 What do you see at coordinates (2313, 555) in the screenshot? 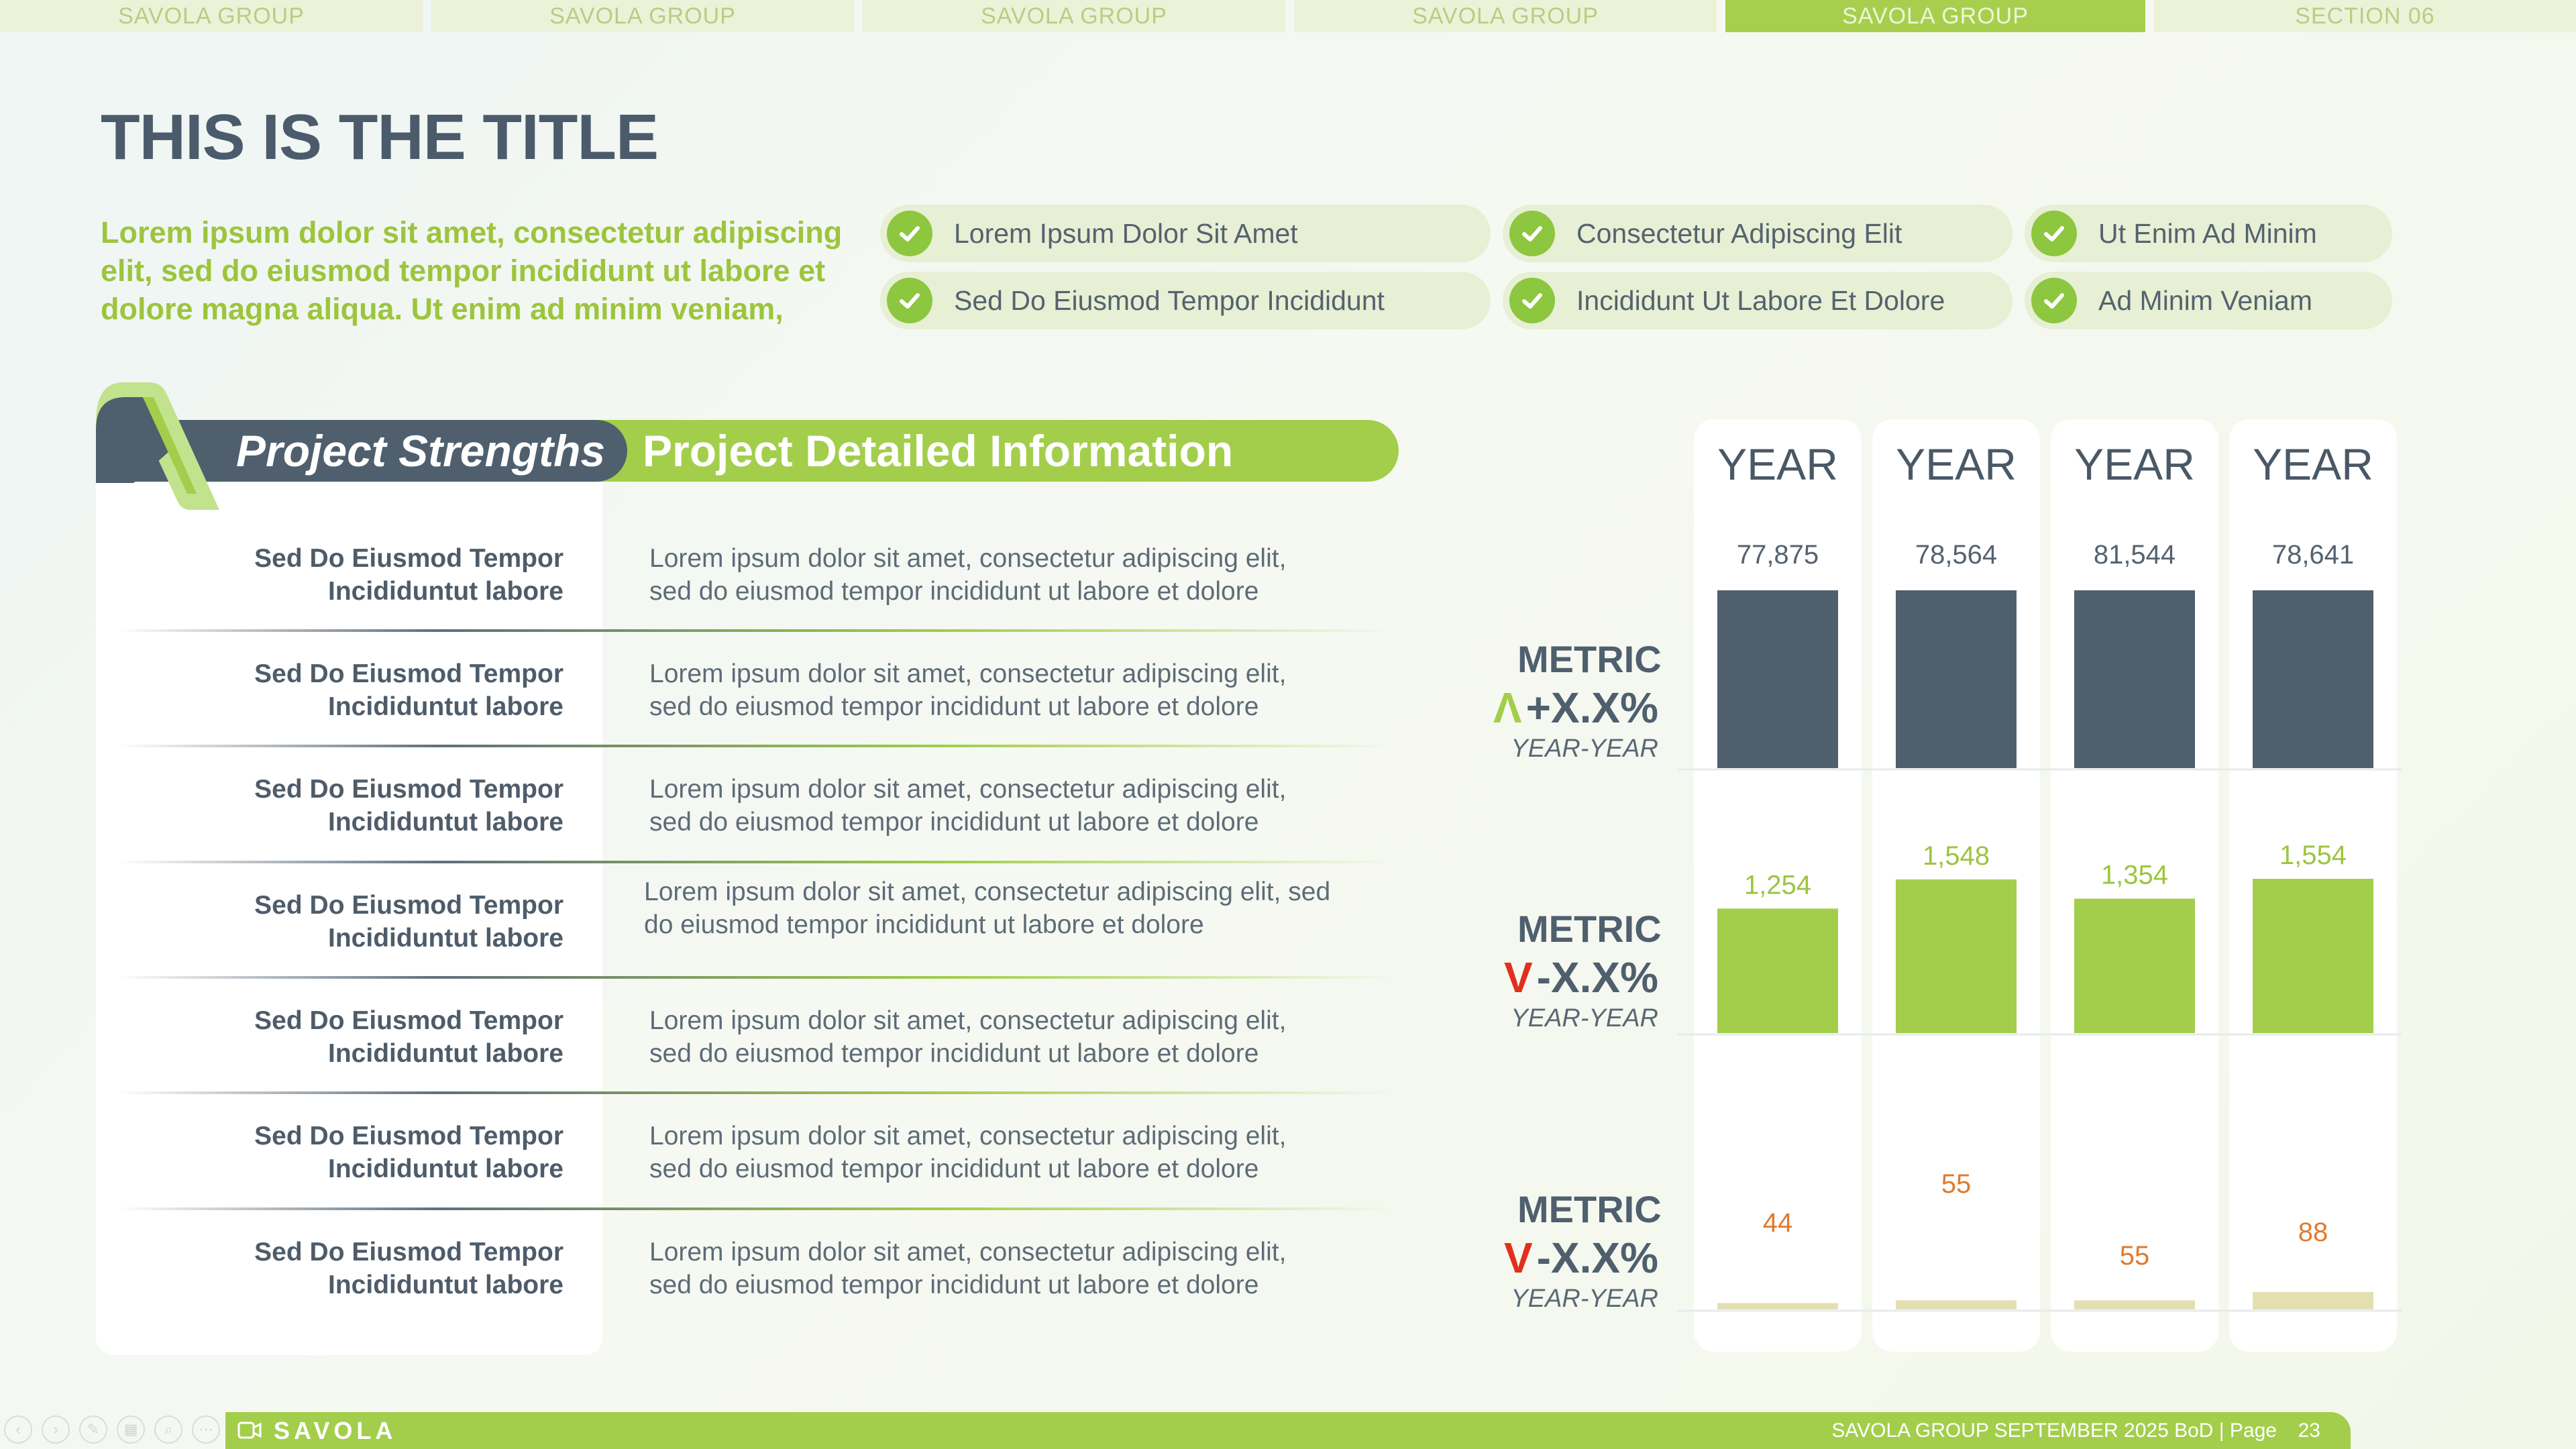
I see `data-label: 78,641` at bounding box center [2313, 555].